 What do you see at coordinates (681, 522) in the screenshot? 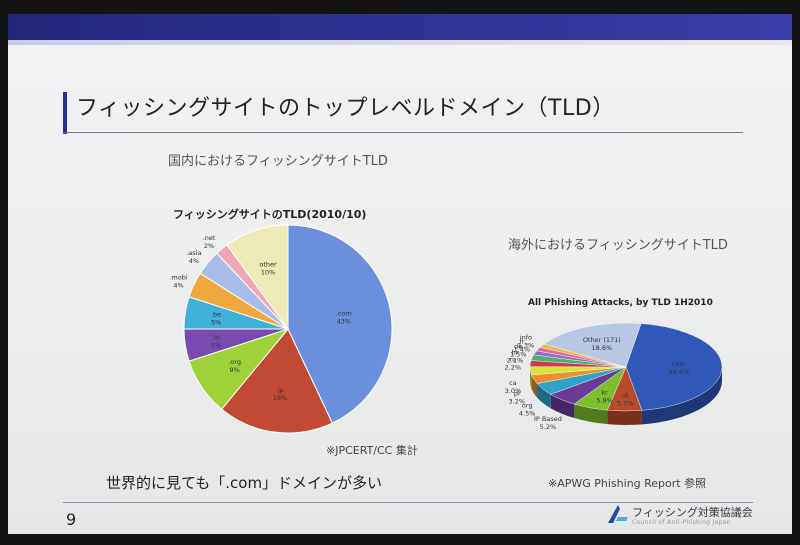
I see `council-name-en: Council of Anti-Phishing Japan` at bounding box center [681, 522].